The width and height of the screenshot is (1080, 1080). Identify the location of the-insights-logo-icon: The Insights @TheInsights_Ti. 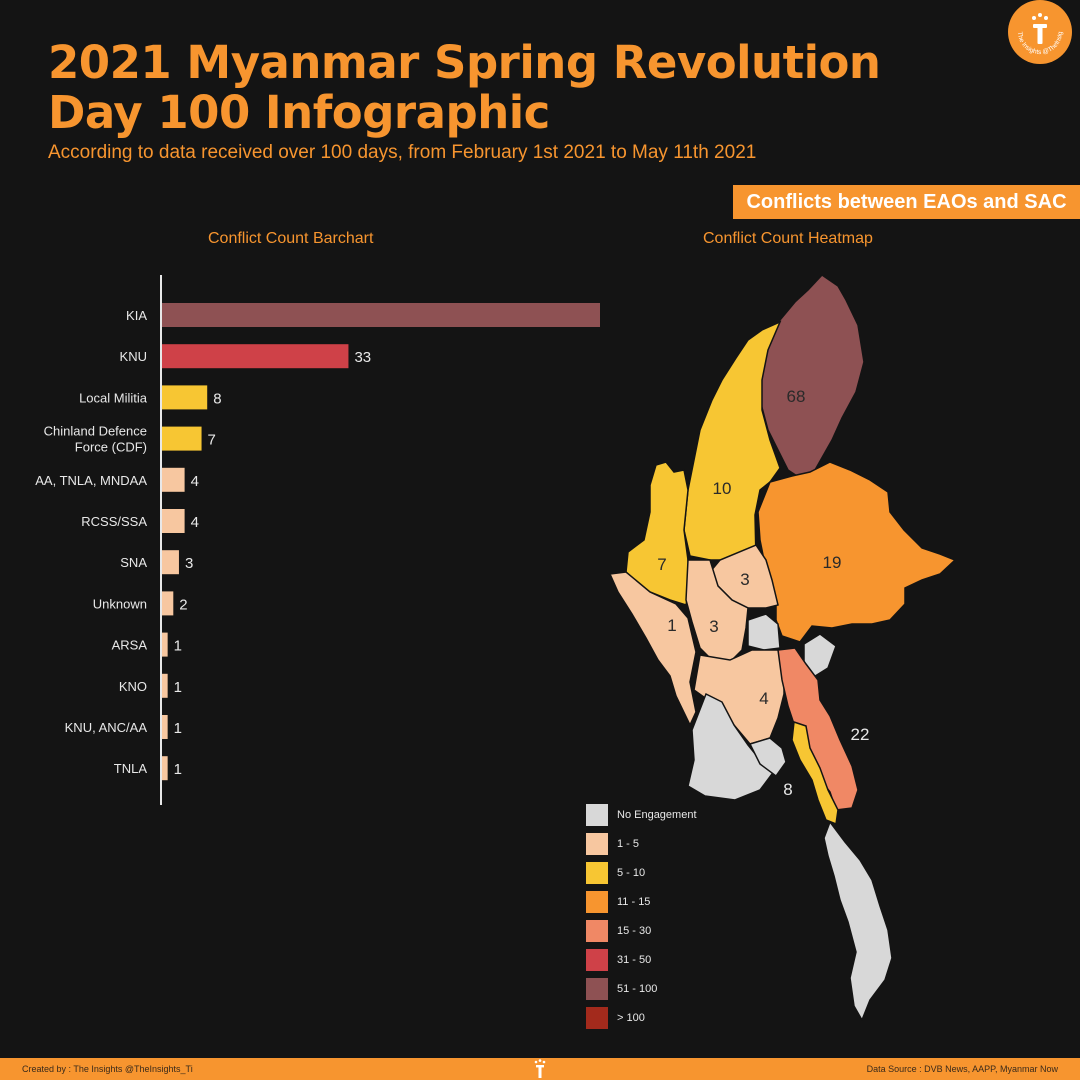
(1036, 28).